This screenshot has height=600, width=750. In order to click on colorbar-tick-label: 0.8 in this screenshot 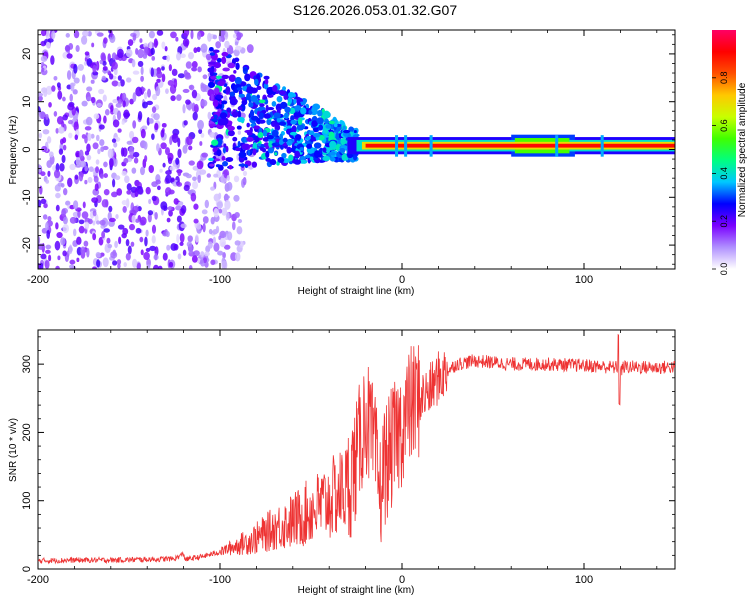, I will do `click(724, 78)`.